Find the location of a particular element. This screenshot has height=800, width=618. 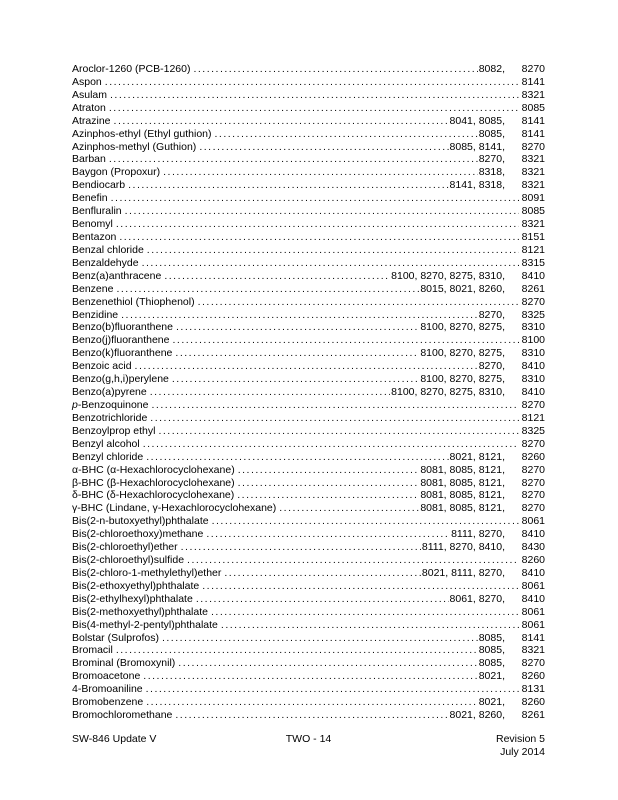

index-entry: Benzal chloride 8121 is located at coordinates (308, 250).